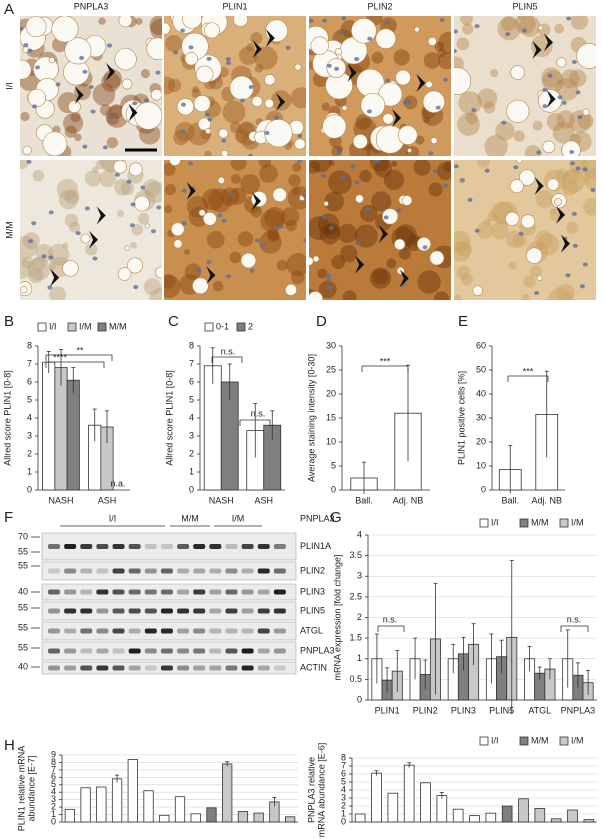 The height and width of the screenshot is (839, 603). I want to click on marker-label: 55, so click(23, 565).